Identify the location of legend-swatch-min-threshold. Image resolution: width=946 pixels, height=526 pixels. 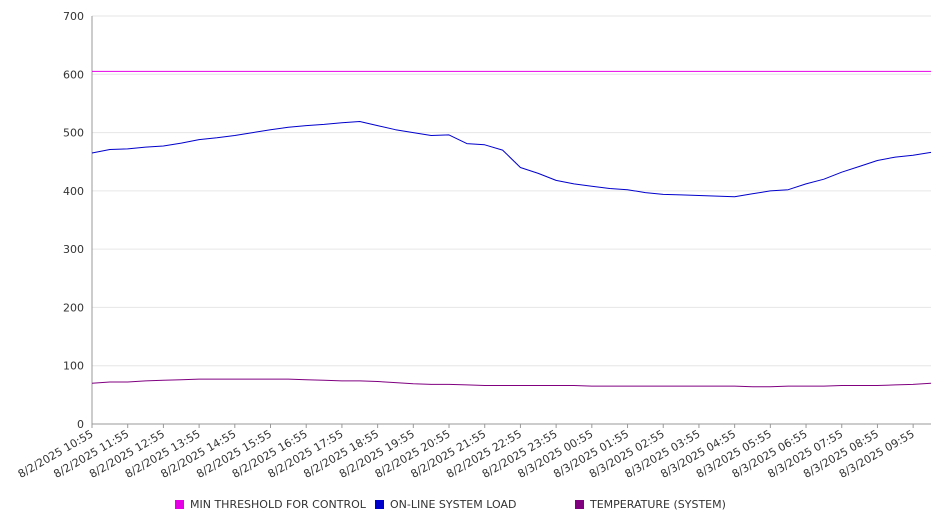
(179, 504).